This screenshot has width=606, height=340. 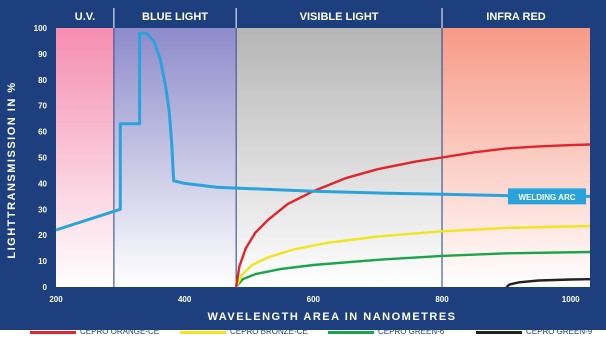 I want to click on y-tick-label: 50, so click(x=42, y=158).